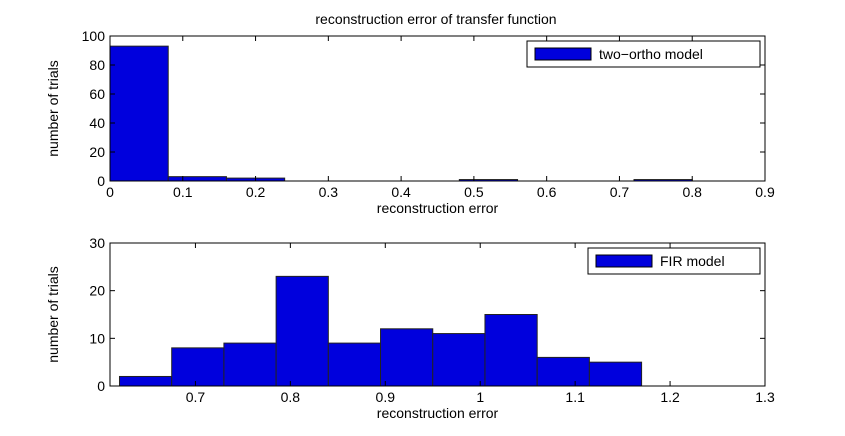 Image resolution: width=845 pixels, height=436 pixels. Describe the element at coordinates (256, 192) in the screenshot. I see `x-tick-label: 0.2` at that location.